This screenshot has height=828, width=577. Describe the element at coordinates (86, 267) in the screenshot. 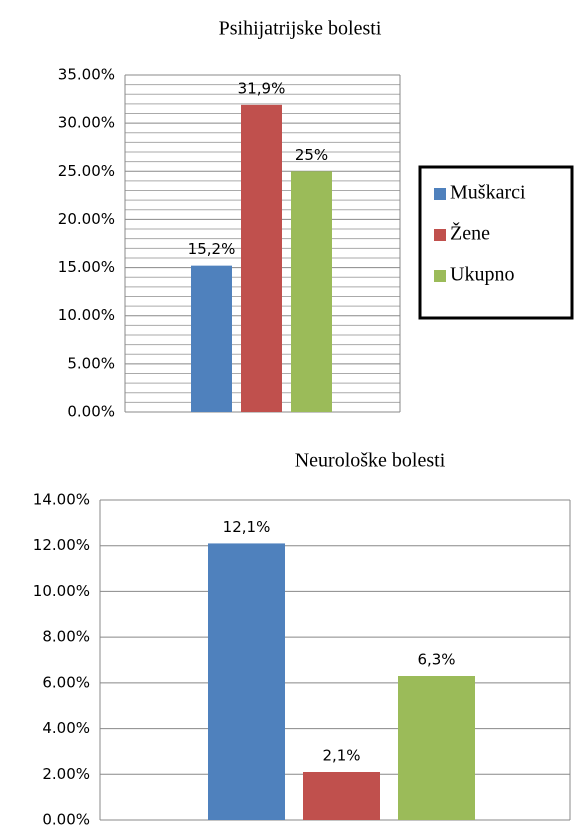

I see `y-tick-label: 15.00%` at that location.